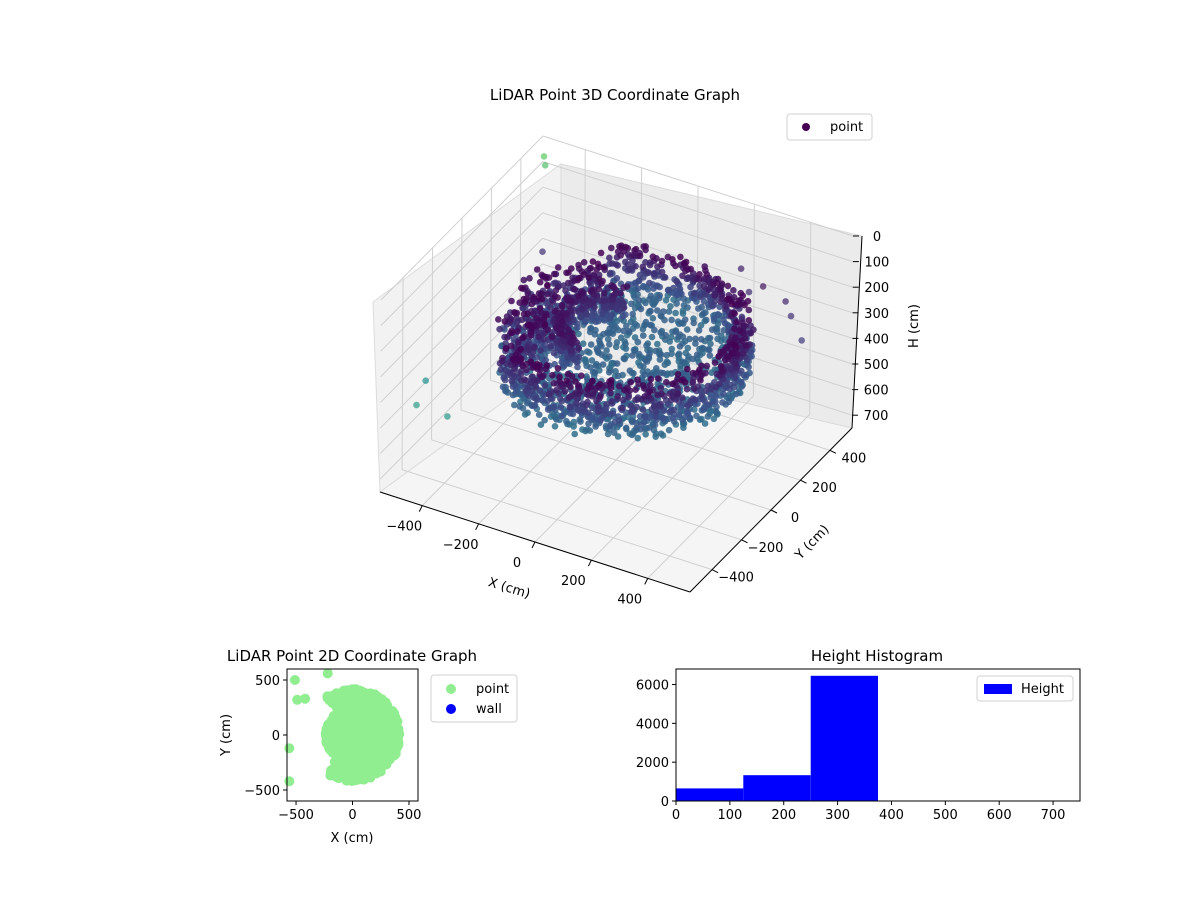  Describe the element at coordinates (736, 578) in the screenshot. I see `y-tick-label: −400` at that location.